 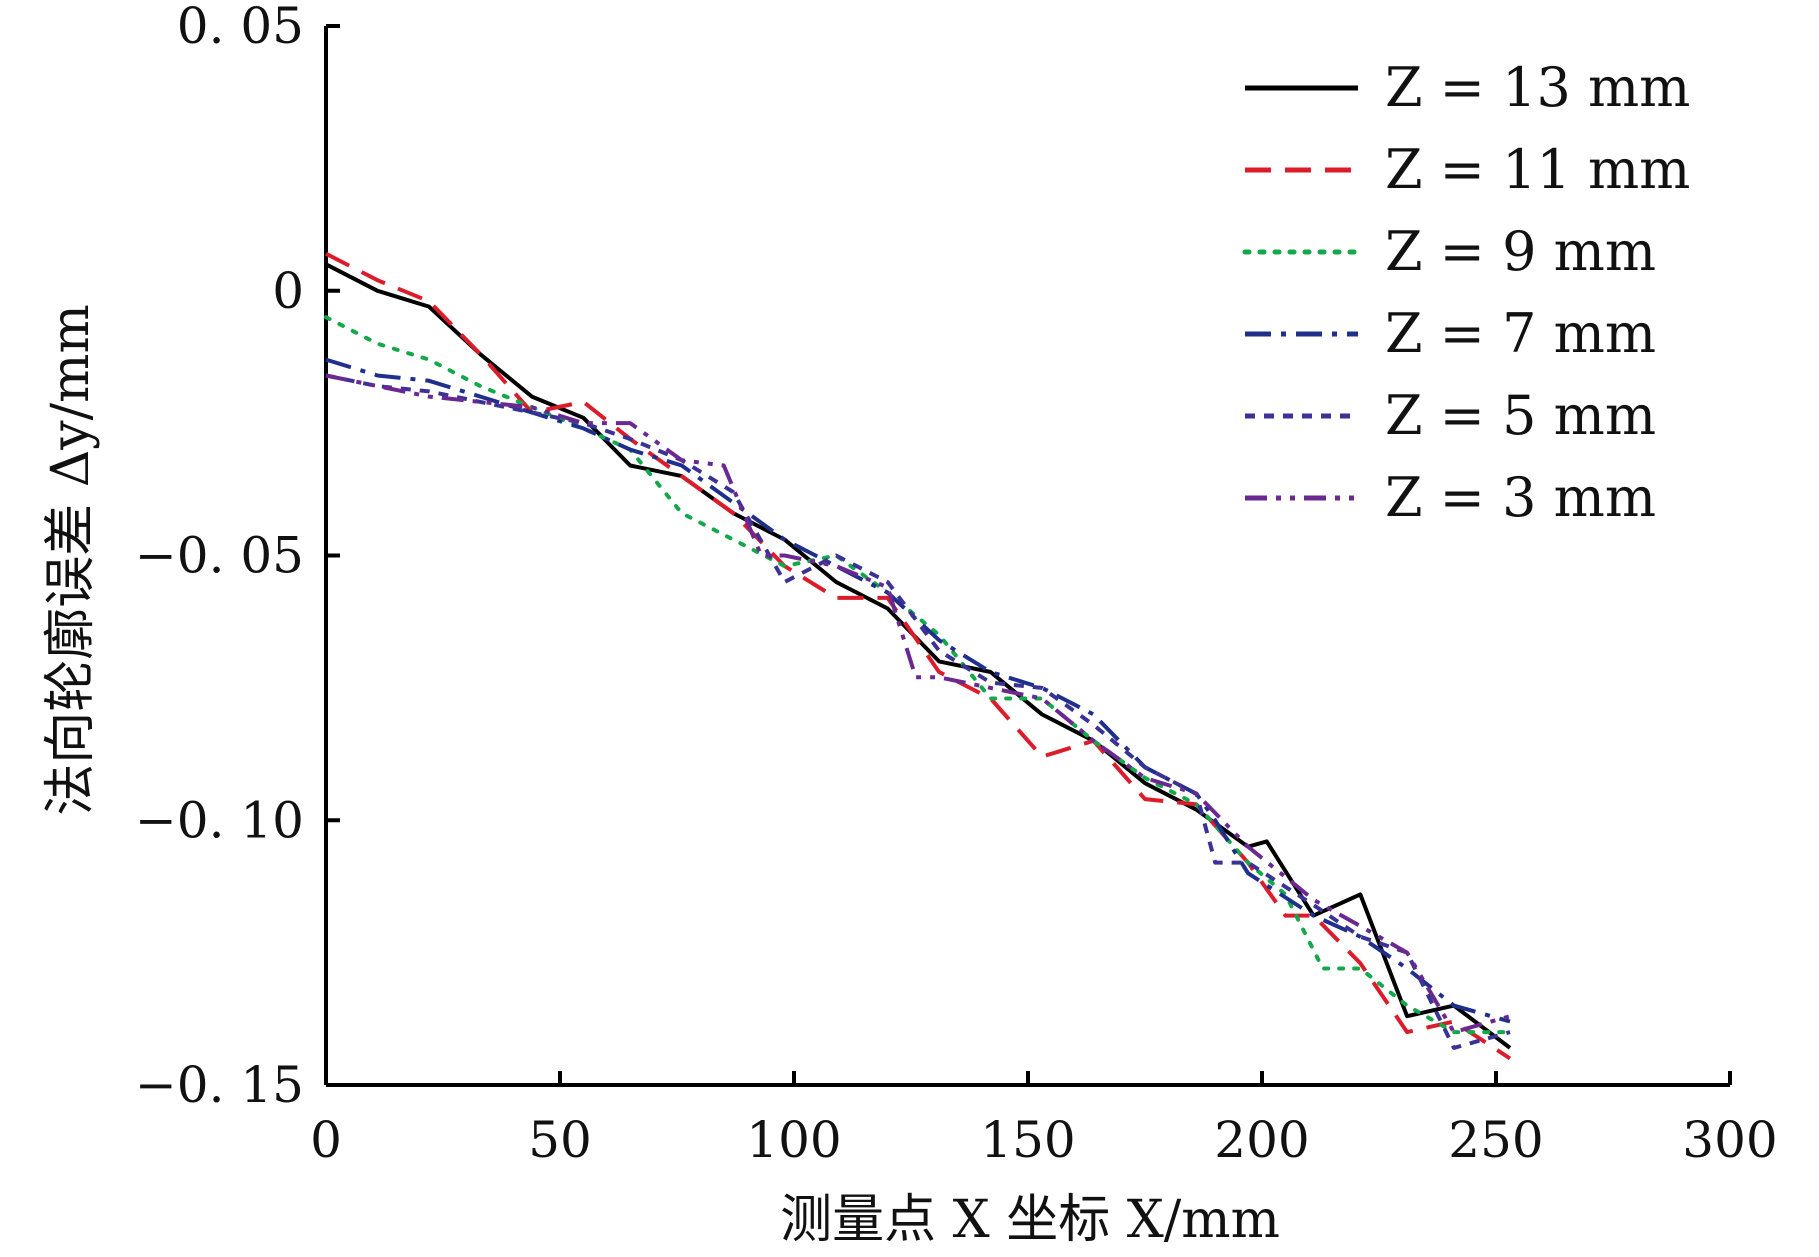 What do you see at coordinates (1729, 1140) in the screenshot?
I see `x-tick-label: 300` at bounding box center [1729, 1140].